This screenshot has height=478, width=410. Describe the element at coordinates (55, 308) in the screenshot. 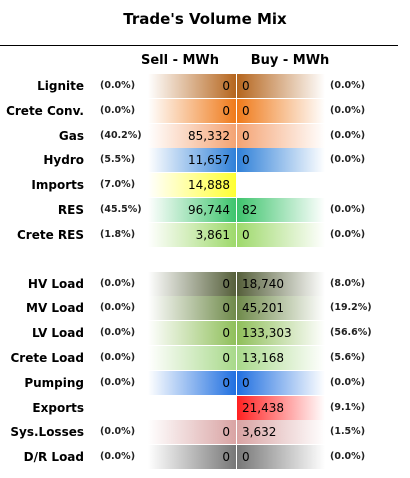

I see `row-label: MV Load` at that location.